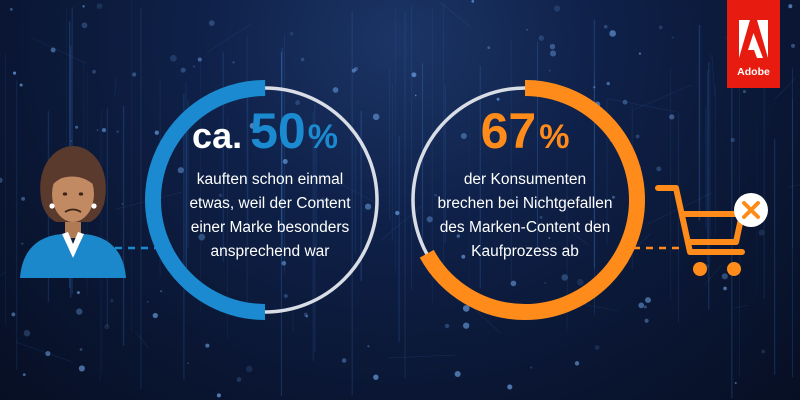 Image resolution: width=800 pixels, height=400 pixels. I want to click on right-stat-line: Kaufprozess ab, so click(525, 251).